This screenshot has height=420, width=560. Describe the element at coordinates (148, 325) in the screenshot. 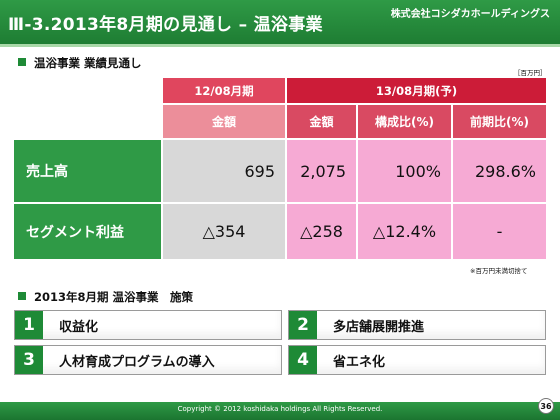

I see `measure-item-1: 1 収益化` at that location.